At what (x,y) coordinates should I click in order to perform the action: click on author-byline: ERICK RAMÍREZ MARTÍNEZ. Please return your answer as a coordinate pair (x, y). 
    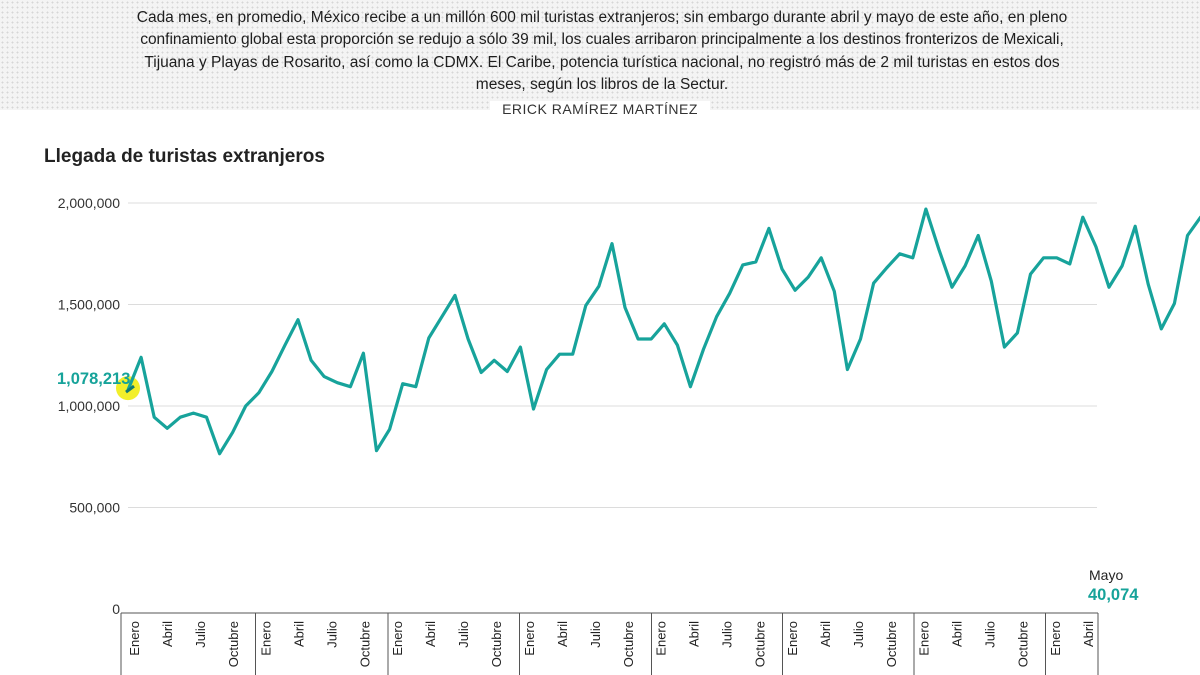
    Looking at the image, I should click on (600, 110).